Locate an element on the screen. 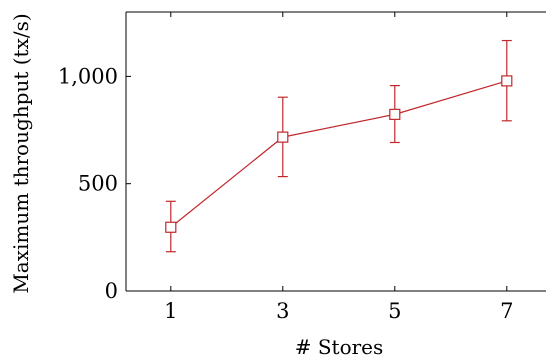 The height and width of the screenshot is (360, 546). x-tick-label: 5 is located at coordinates (394, 311).